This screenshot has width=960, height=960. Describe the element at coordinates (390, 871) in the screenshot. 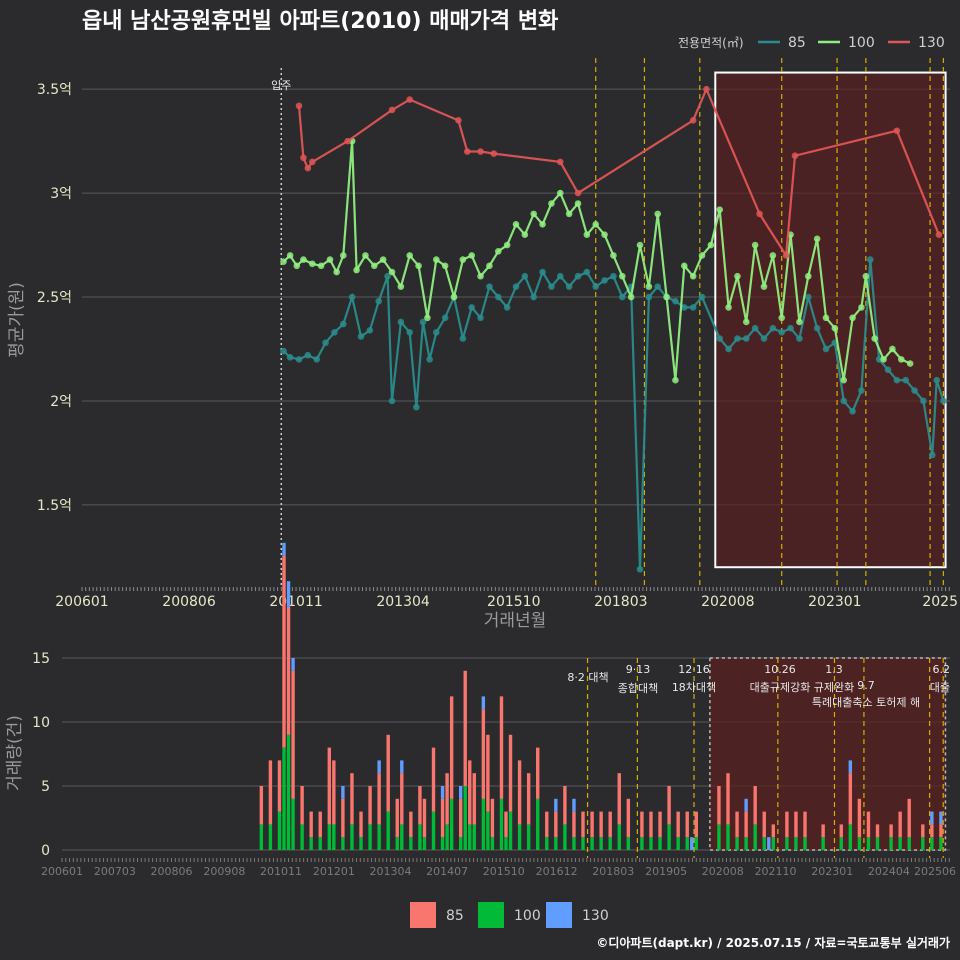

I see `volume-x-tick-label: 201304` at that location.